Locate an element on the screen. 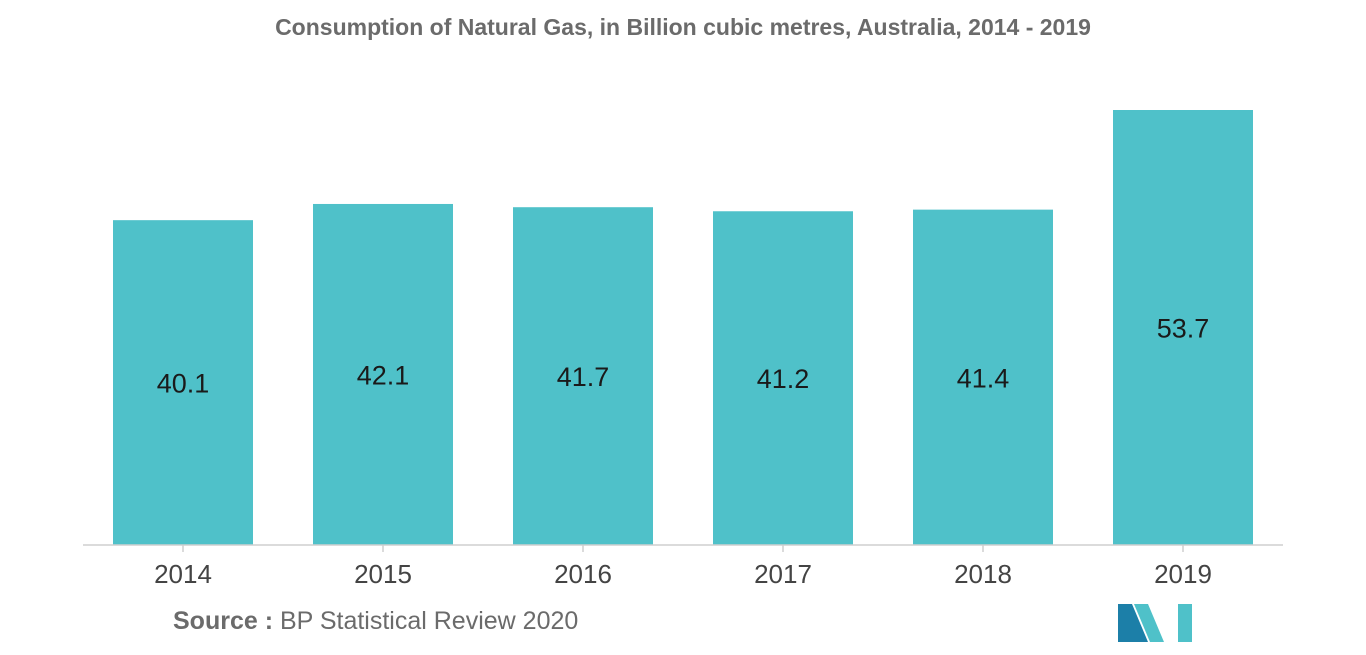  x-tick-label-2018: 2018 is located at coordinates (983, 574).